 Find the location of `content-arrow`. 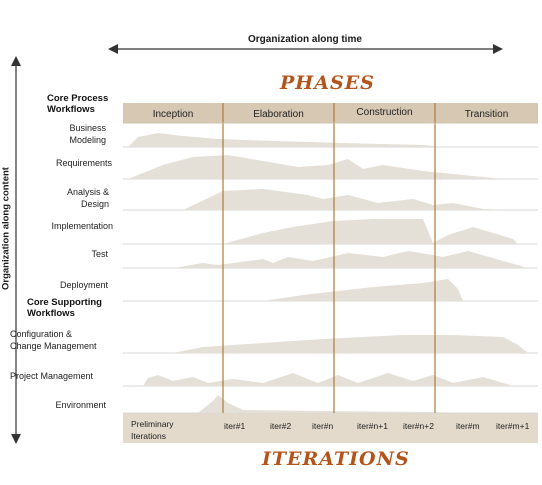

content-arrow is located at coordinates (16, 250).